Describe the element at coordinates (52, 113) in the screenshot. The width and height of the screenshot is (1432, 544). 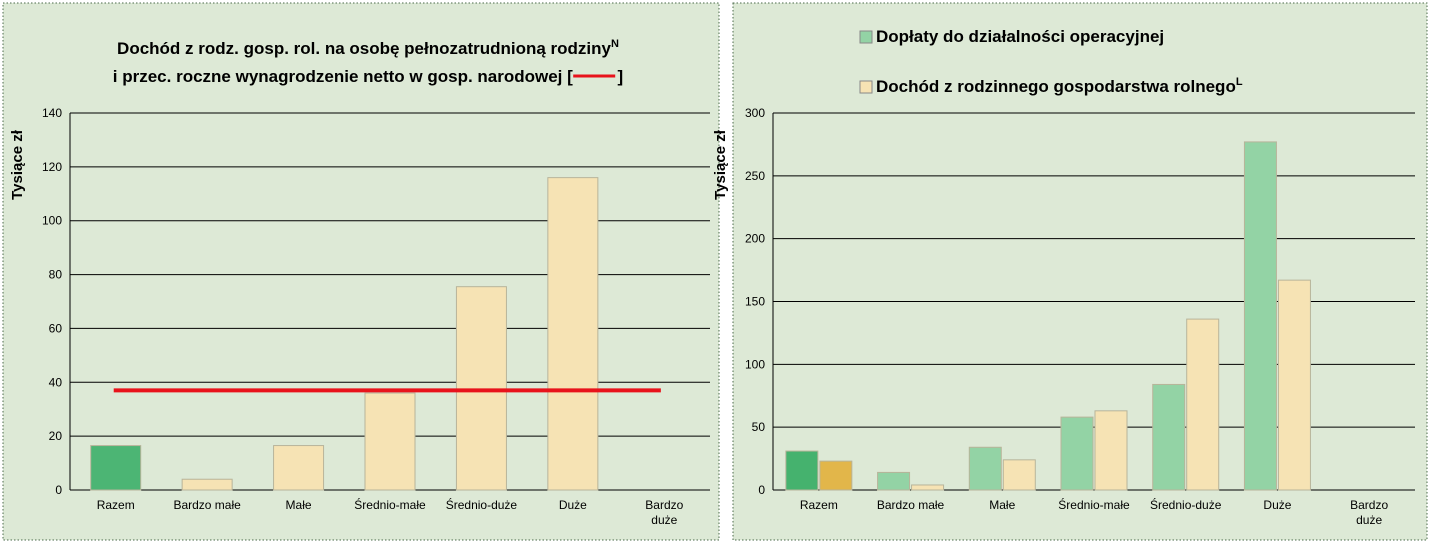
I see `y-tick-label: 140` at that location.